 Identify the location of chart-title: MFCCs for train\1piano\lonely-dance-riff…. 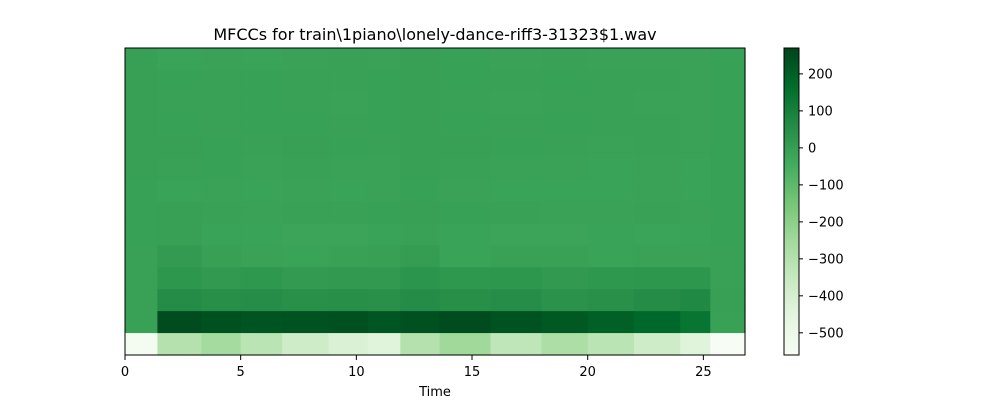
(434, 34).